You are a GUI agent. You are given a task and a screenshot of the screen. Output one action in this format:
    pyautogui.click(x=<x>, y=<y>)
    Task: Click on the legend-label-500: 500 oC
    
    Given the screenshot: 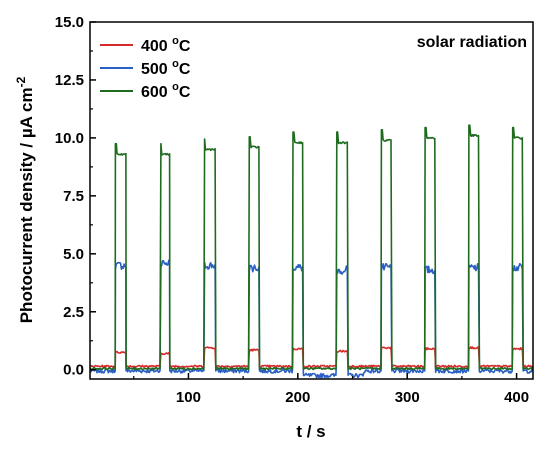 What is the action you would take?
    pyautogui.click(x=166, y=68)
    